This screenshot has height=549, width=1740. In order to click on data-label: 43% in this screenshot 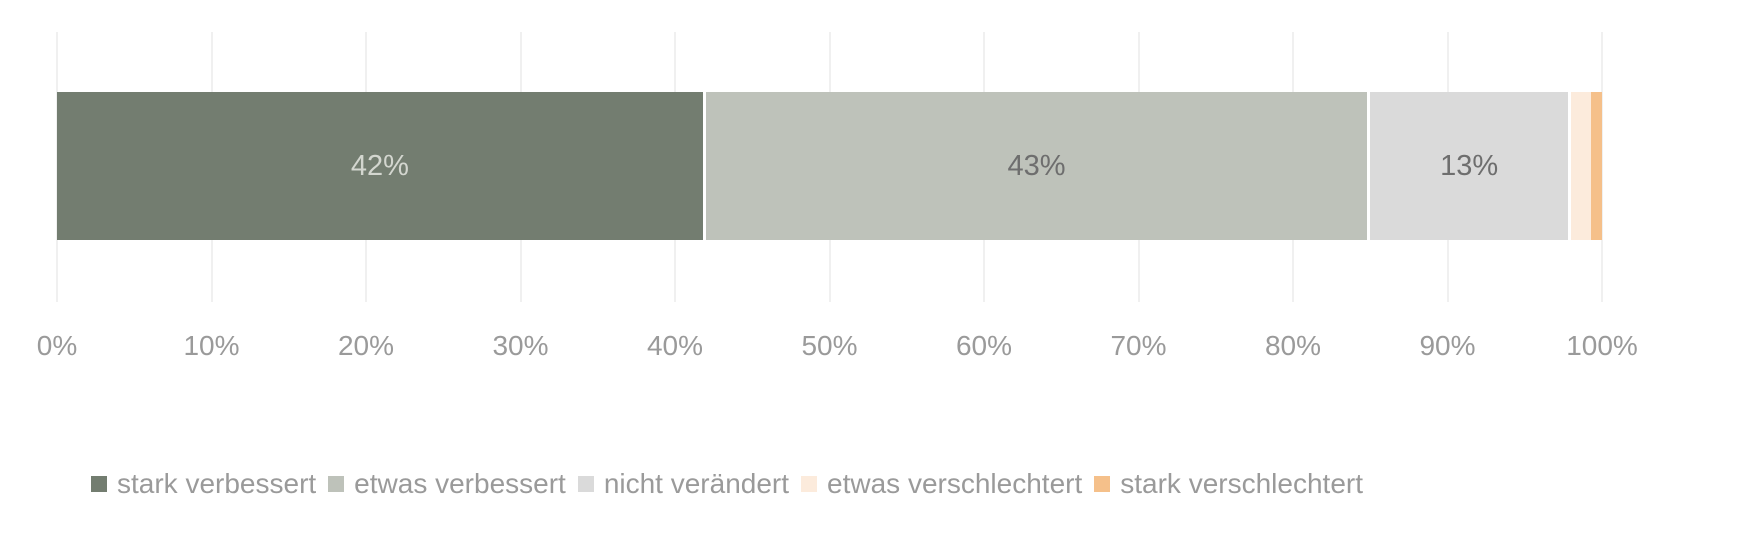, I will do `click(1036, 165)`.